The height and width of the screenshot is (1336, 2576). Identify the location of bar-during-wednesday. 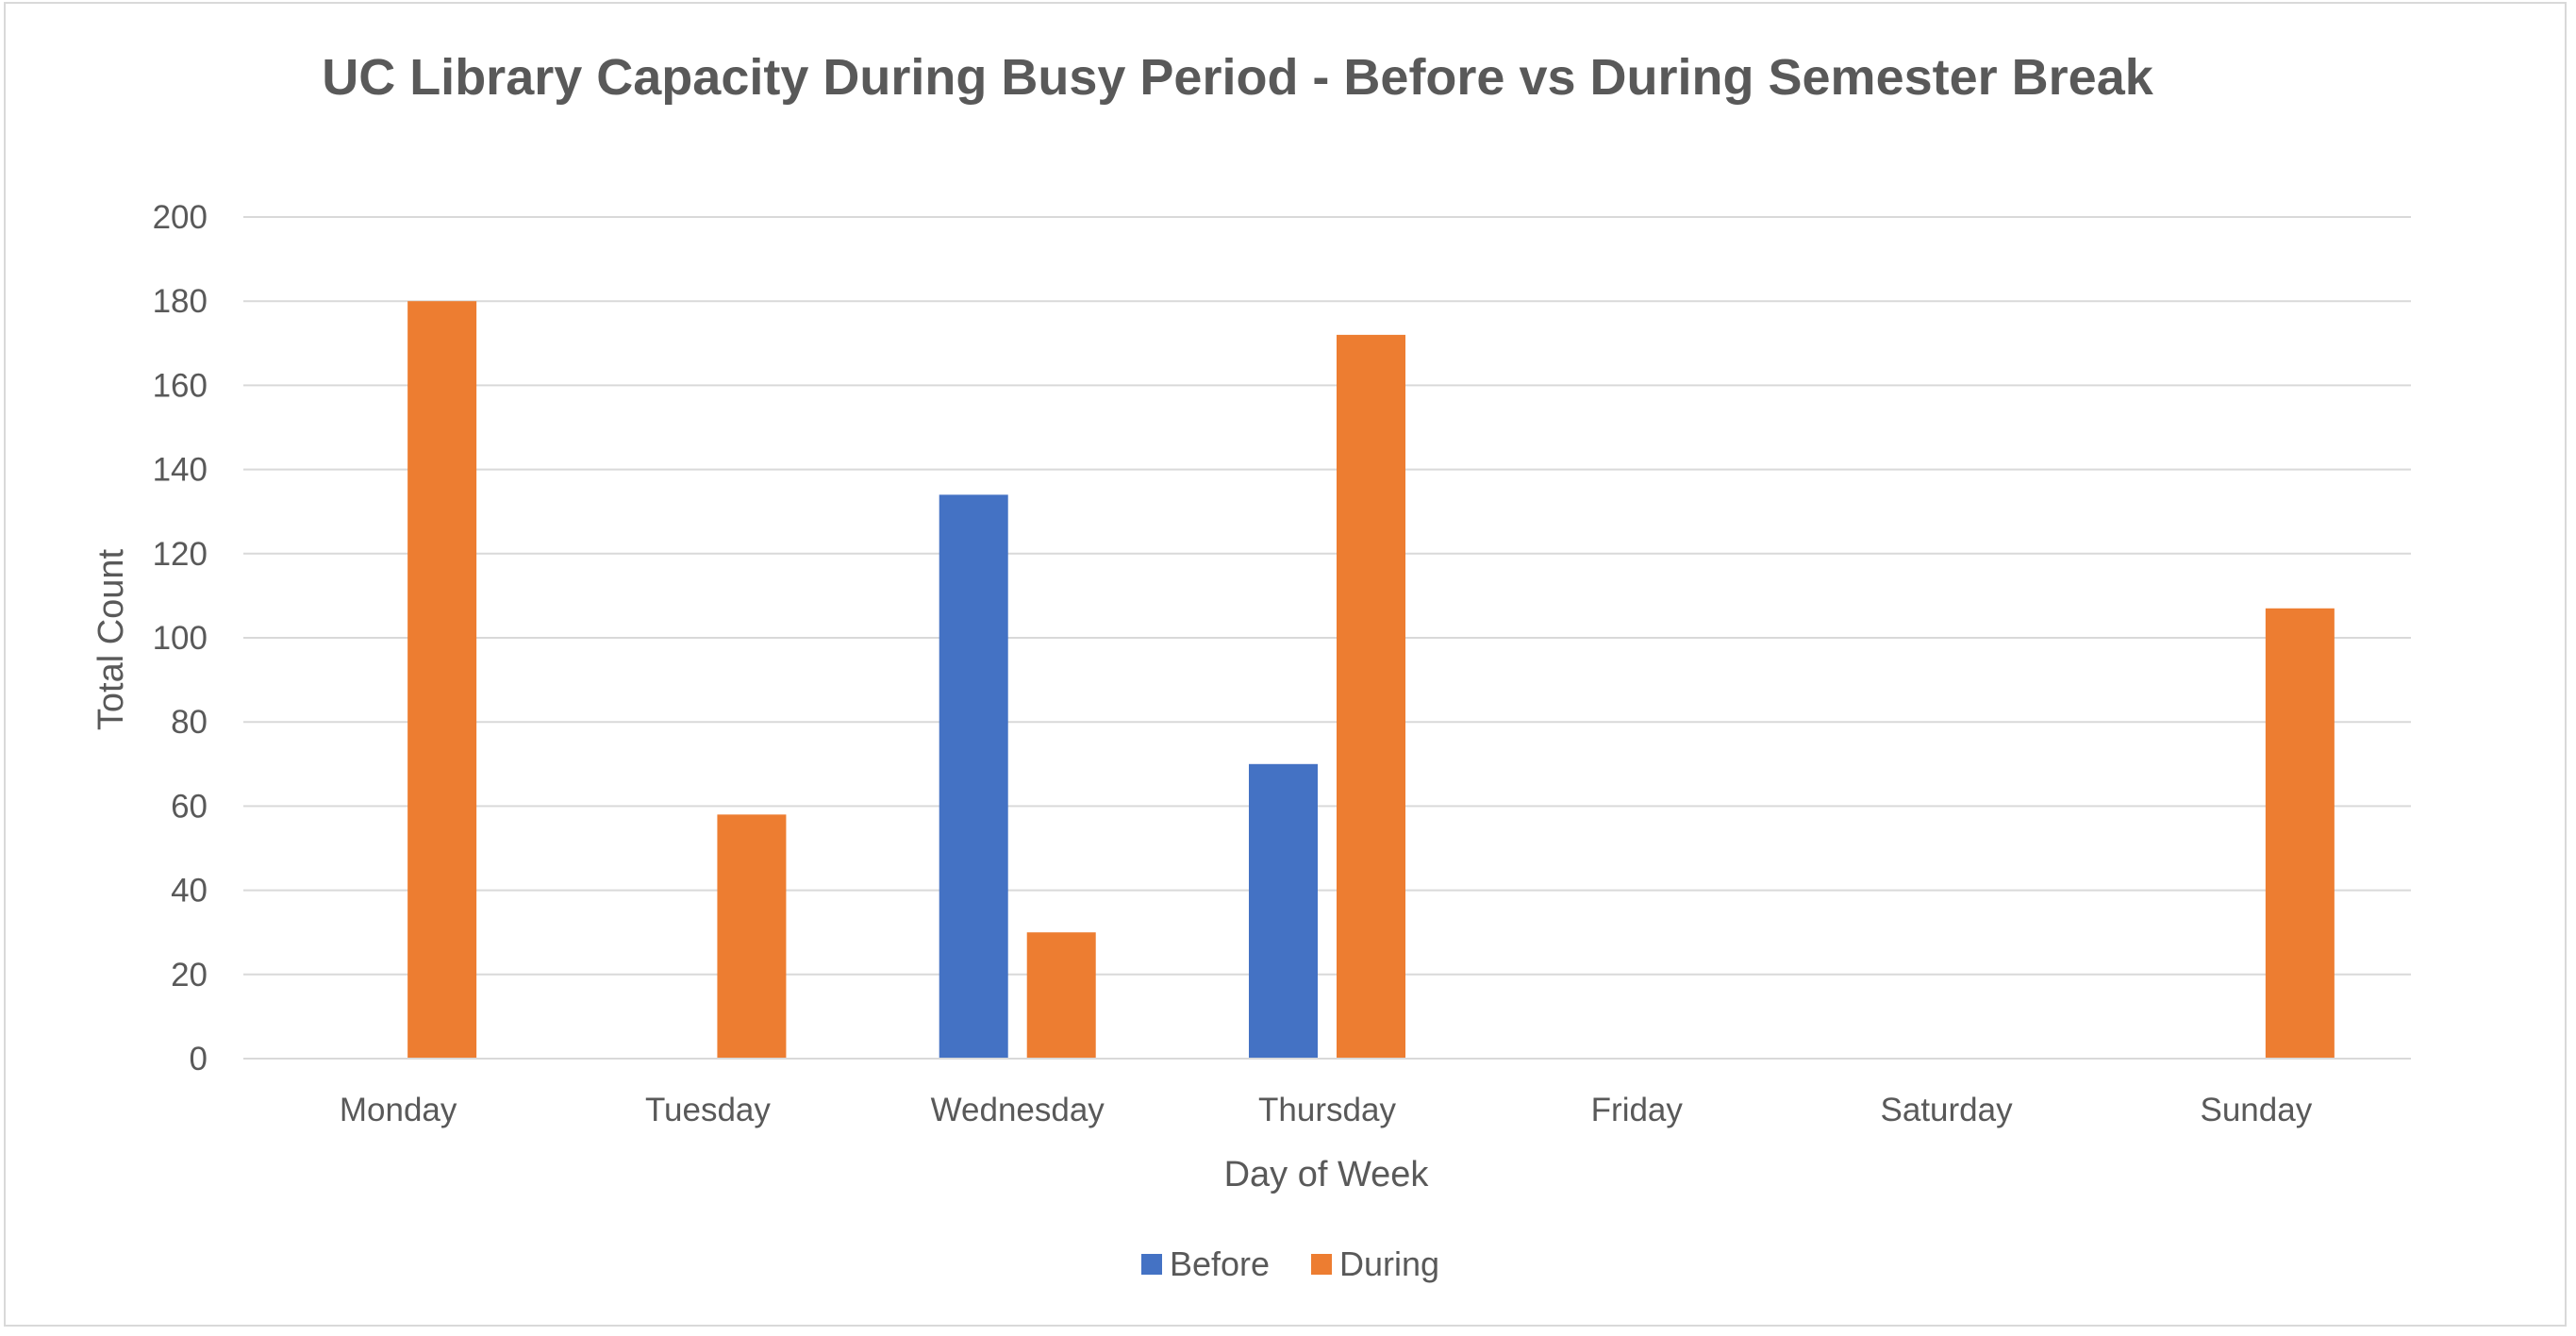
(1061, 995).